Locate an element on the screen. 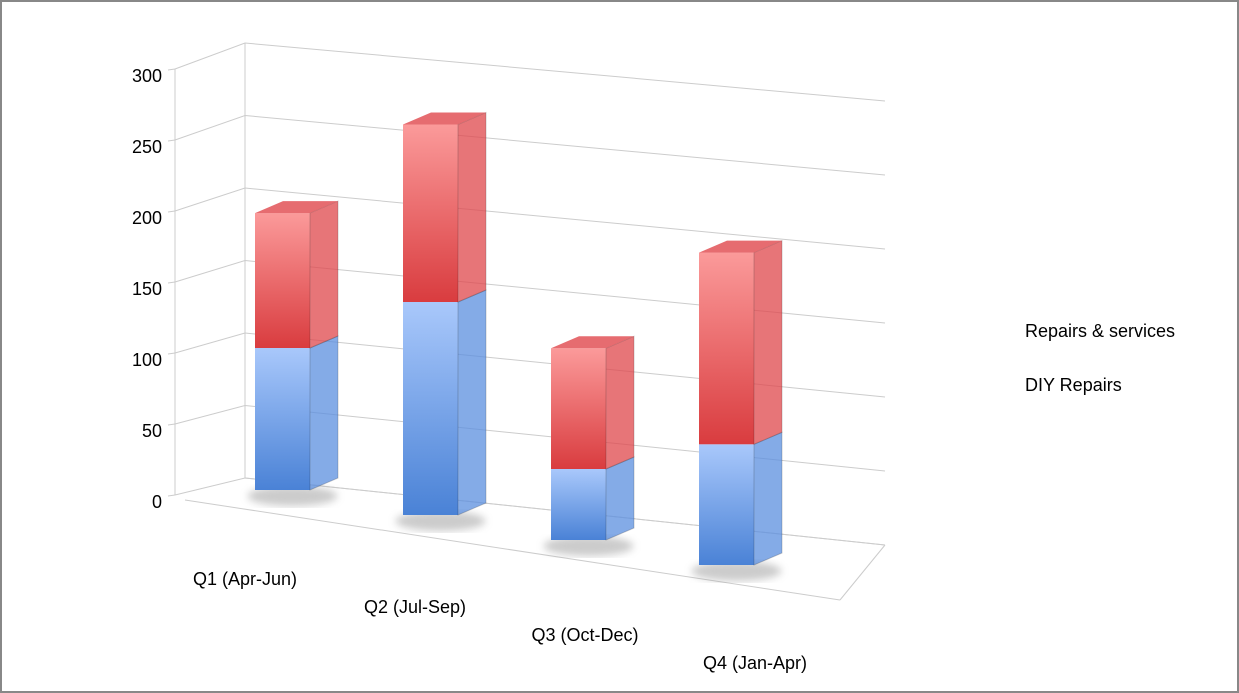  x-tick-label: Q1 (Apr-Jun) is located at coordinates (245, 579).